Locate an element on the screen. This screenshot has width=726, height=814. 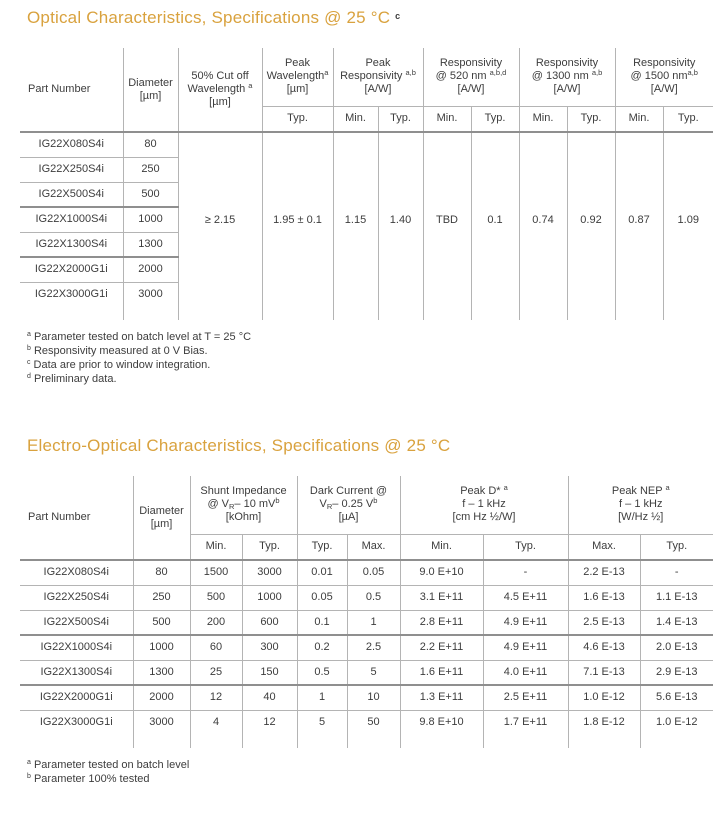
value-cell: 300 is located at coordinates (269, 647).